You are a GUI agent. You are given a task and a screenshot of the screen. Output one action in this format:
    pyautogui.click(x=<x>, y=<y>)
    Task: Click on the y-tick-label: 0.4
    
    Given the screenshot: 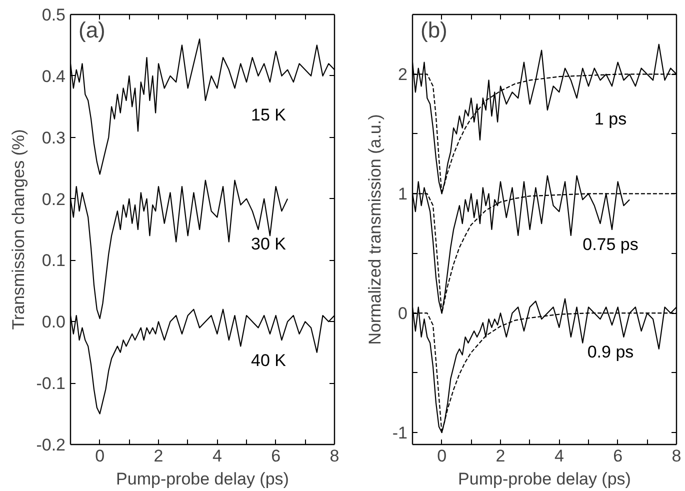 What is the action you would take?
    pyautogui.click(x=54, y=76)
    